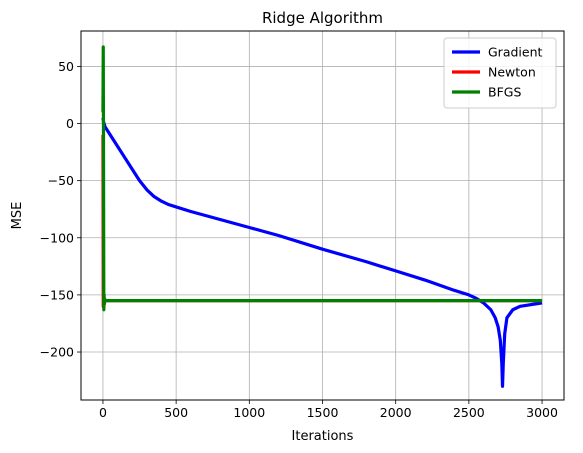  Describe the element at coordinates (66, 66) in the screenshot. I see `y-tick-label: 50` at that location.